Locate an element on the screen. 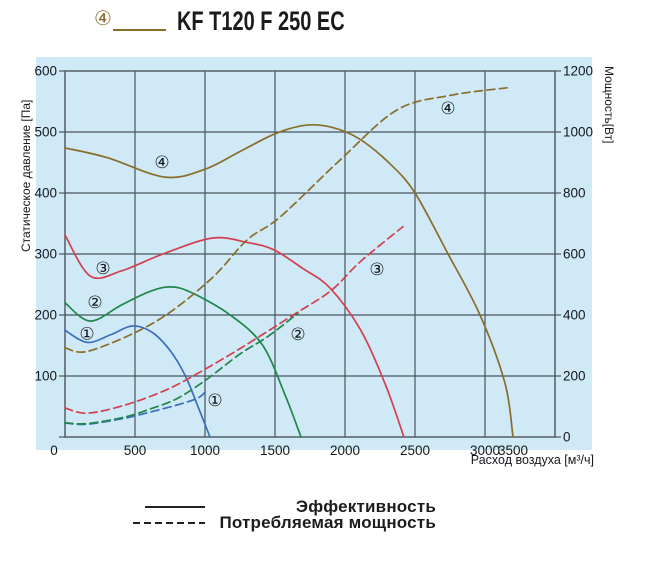 Image resolution: width=649 pixels, height=585 pixels. chart-legend: Эффективность Потребляемая мощность is located at coordinates (273, 518).